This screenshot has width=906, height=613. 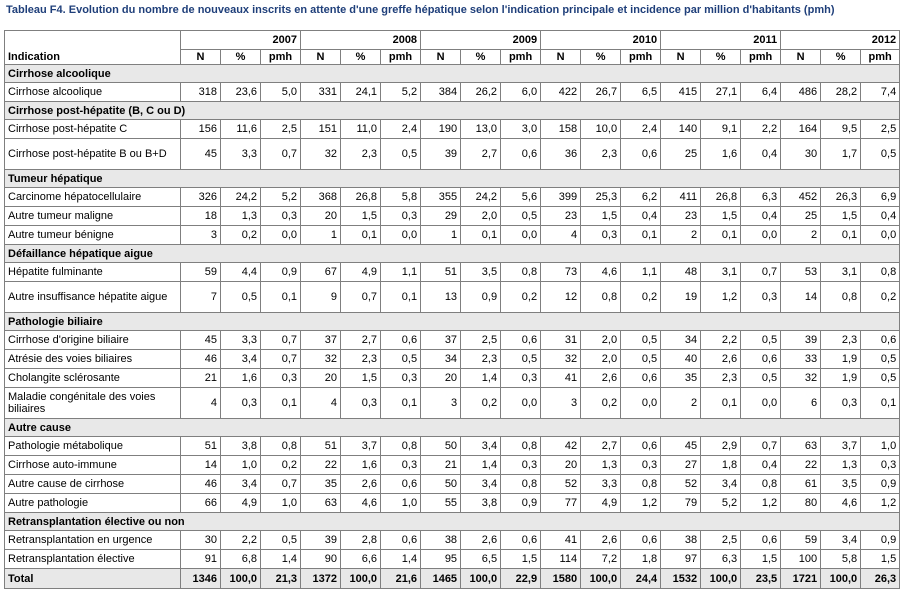 I want to click on table-cell: 318, so click(x=200, y=92).